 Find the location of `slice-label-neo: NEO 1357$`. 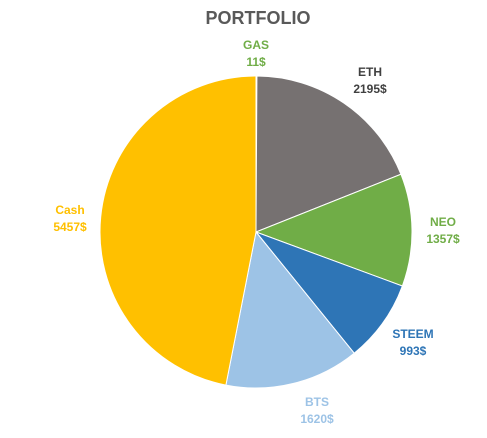

slice-label-neo: NEO 1357$ is located at coordinates (443, 230).